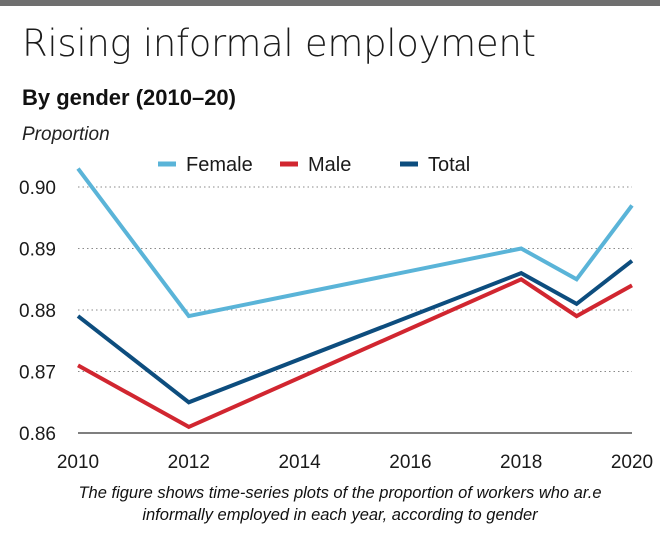 The height and width of the screenshot is (541, 660). What do you see at coordinates (129, 97) in the screenshot?
I see `chart-subtitle: By gender (2010–20)` at bounding box center [129, 97].